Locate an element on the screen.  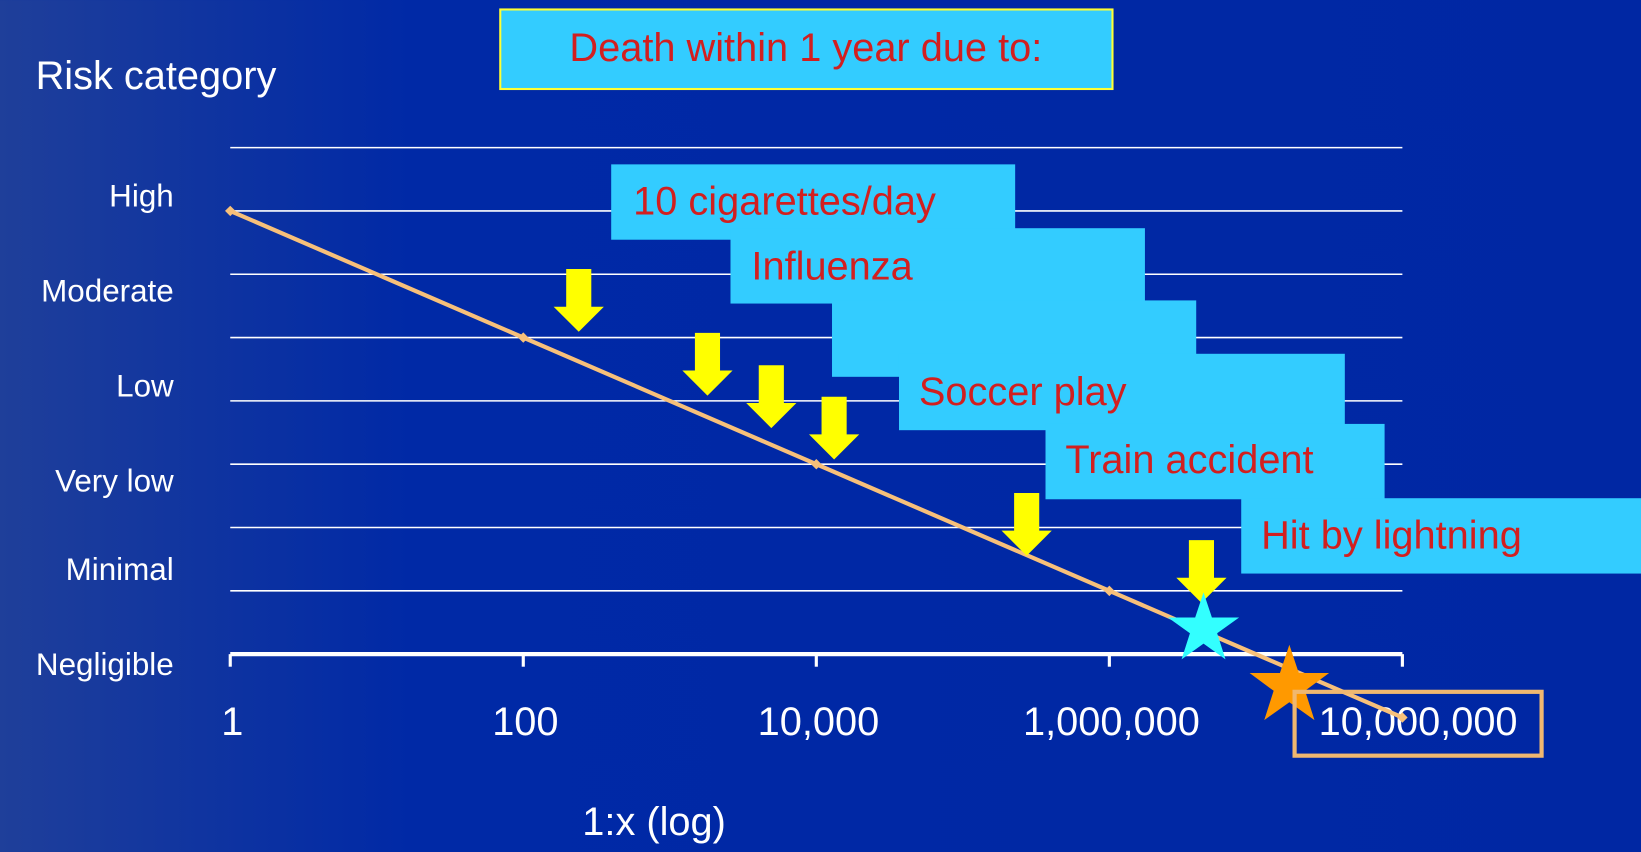
y-tick-label: Low is located at coordinates (145, 386).